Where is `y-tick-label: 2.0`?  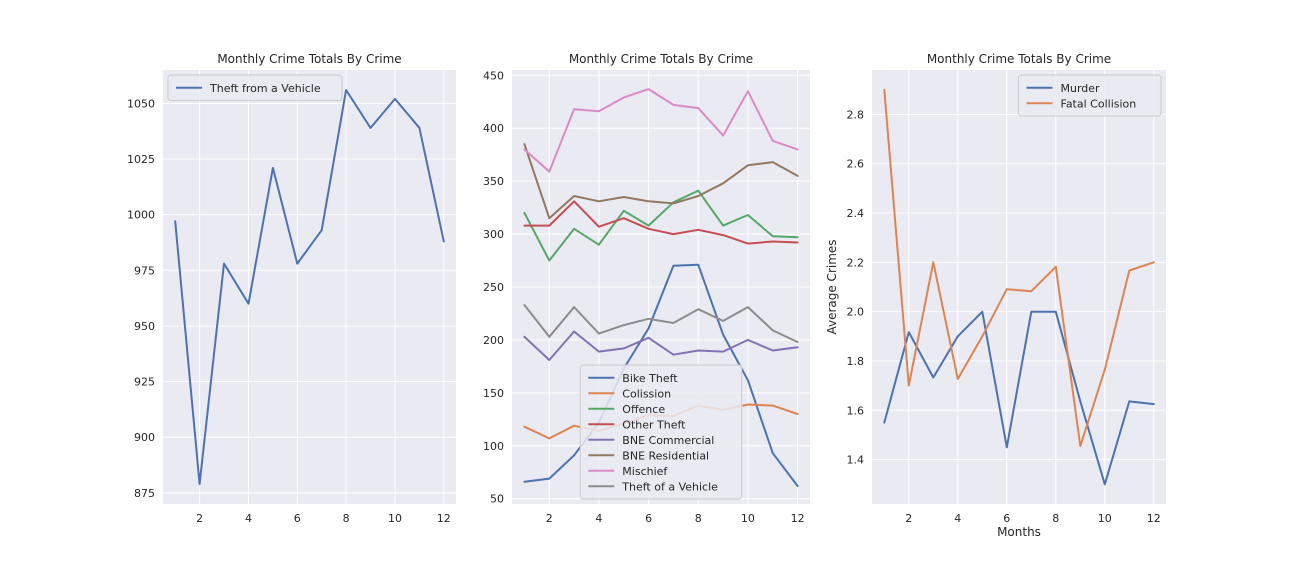 y-tick-label: 2.0 is located at coordinates (856, 312).